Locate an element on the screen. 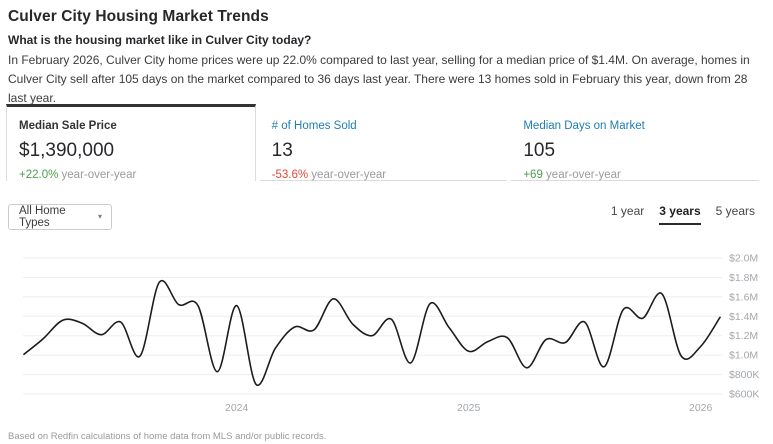  y-axis-tick-label: $1.2M is located at coordinates (743, 336).